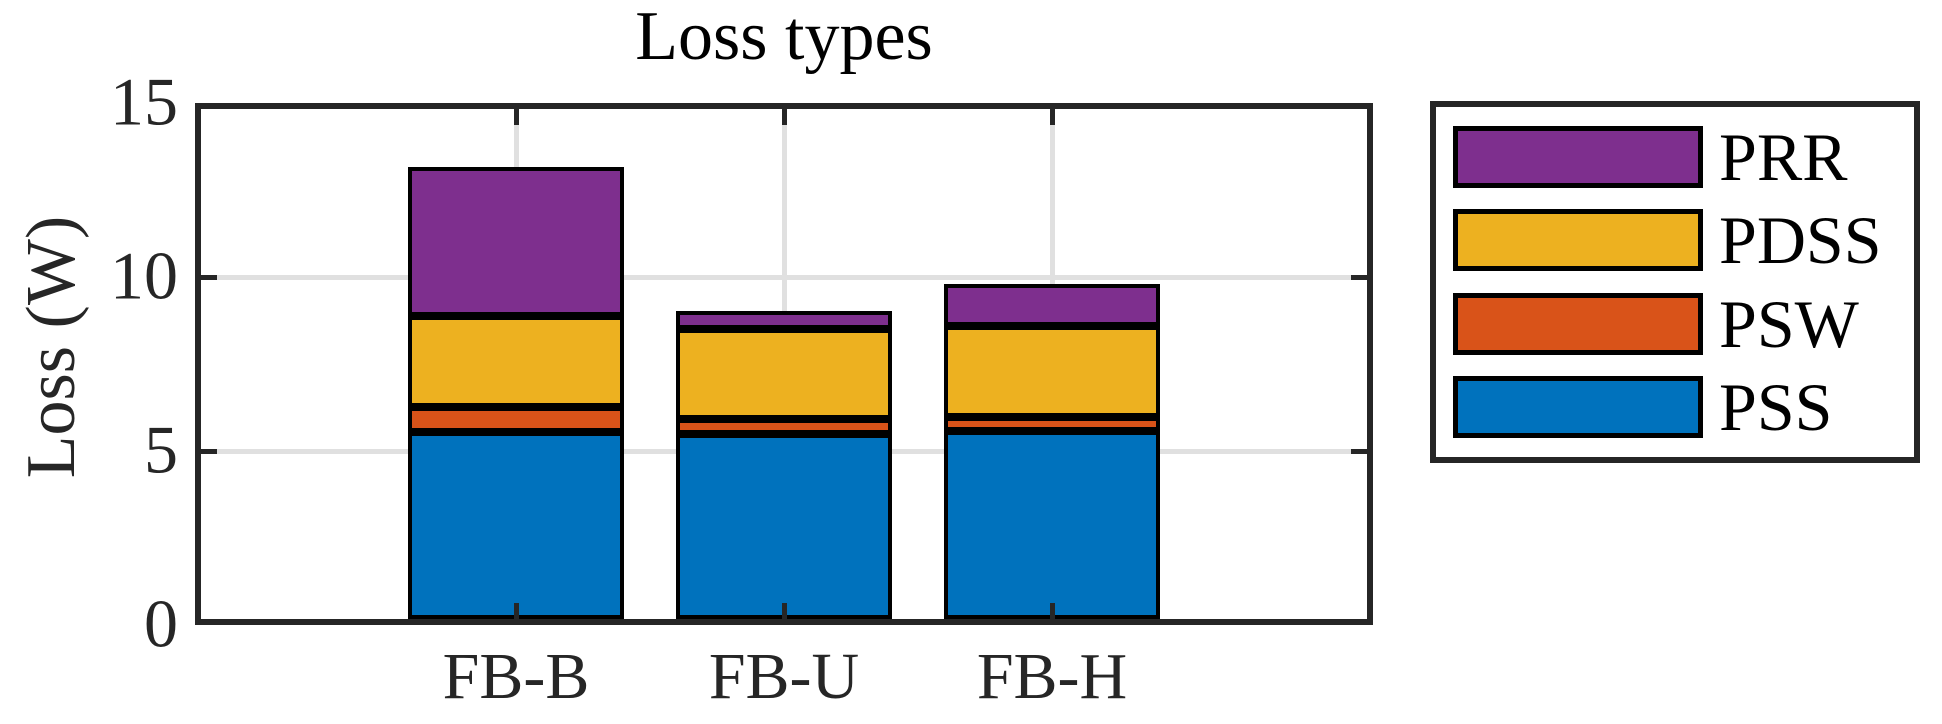 Image resolution: width=1942 pixels, height=724 pixels. I want to click on ytick-label: 0, so click(161, 623).